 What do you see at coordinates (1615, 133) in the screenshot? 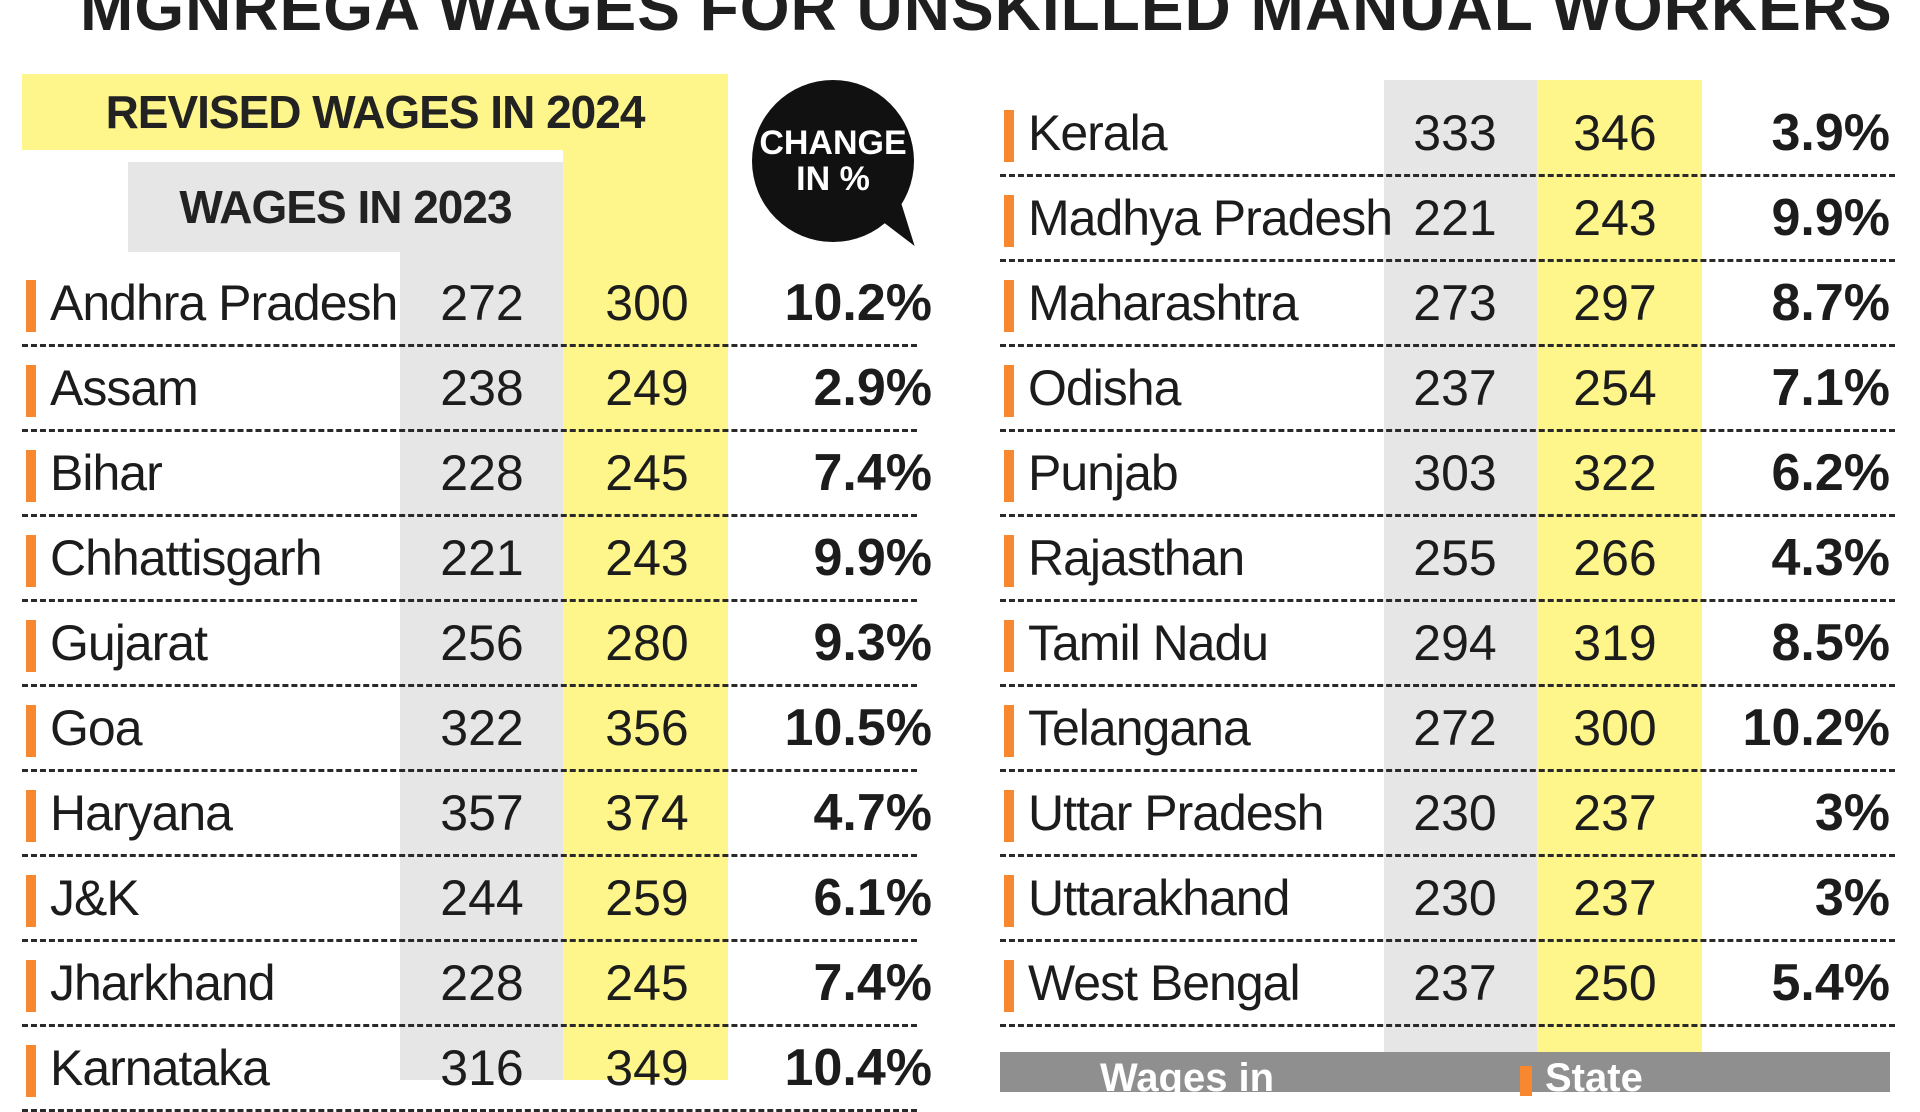
I see `wage-2024: 346` at bounding box center [1615, 133].